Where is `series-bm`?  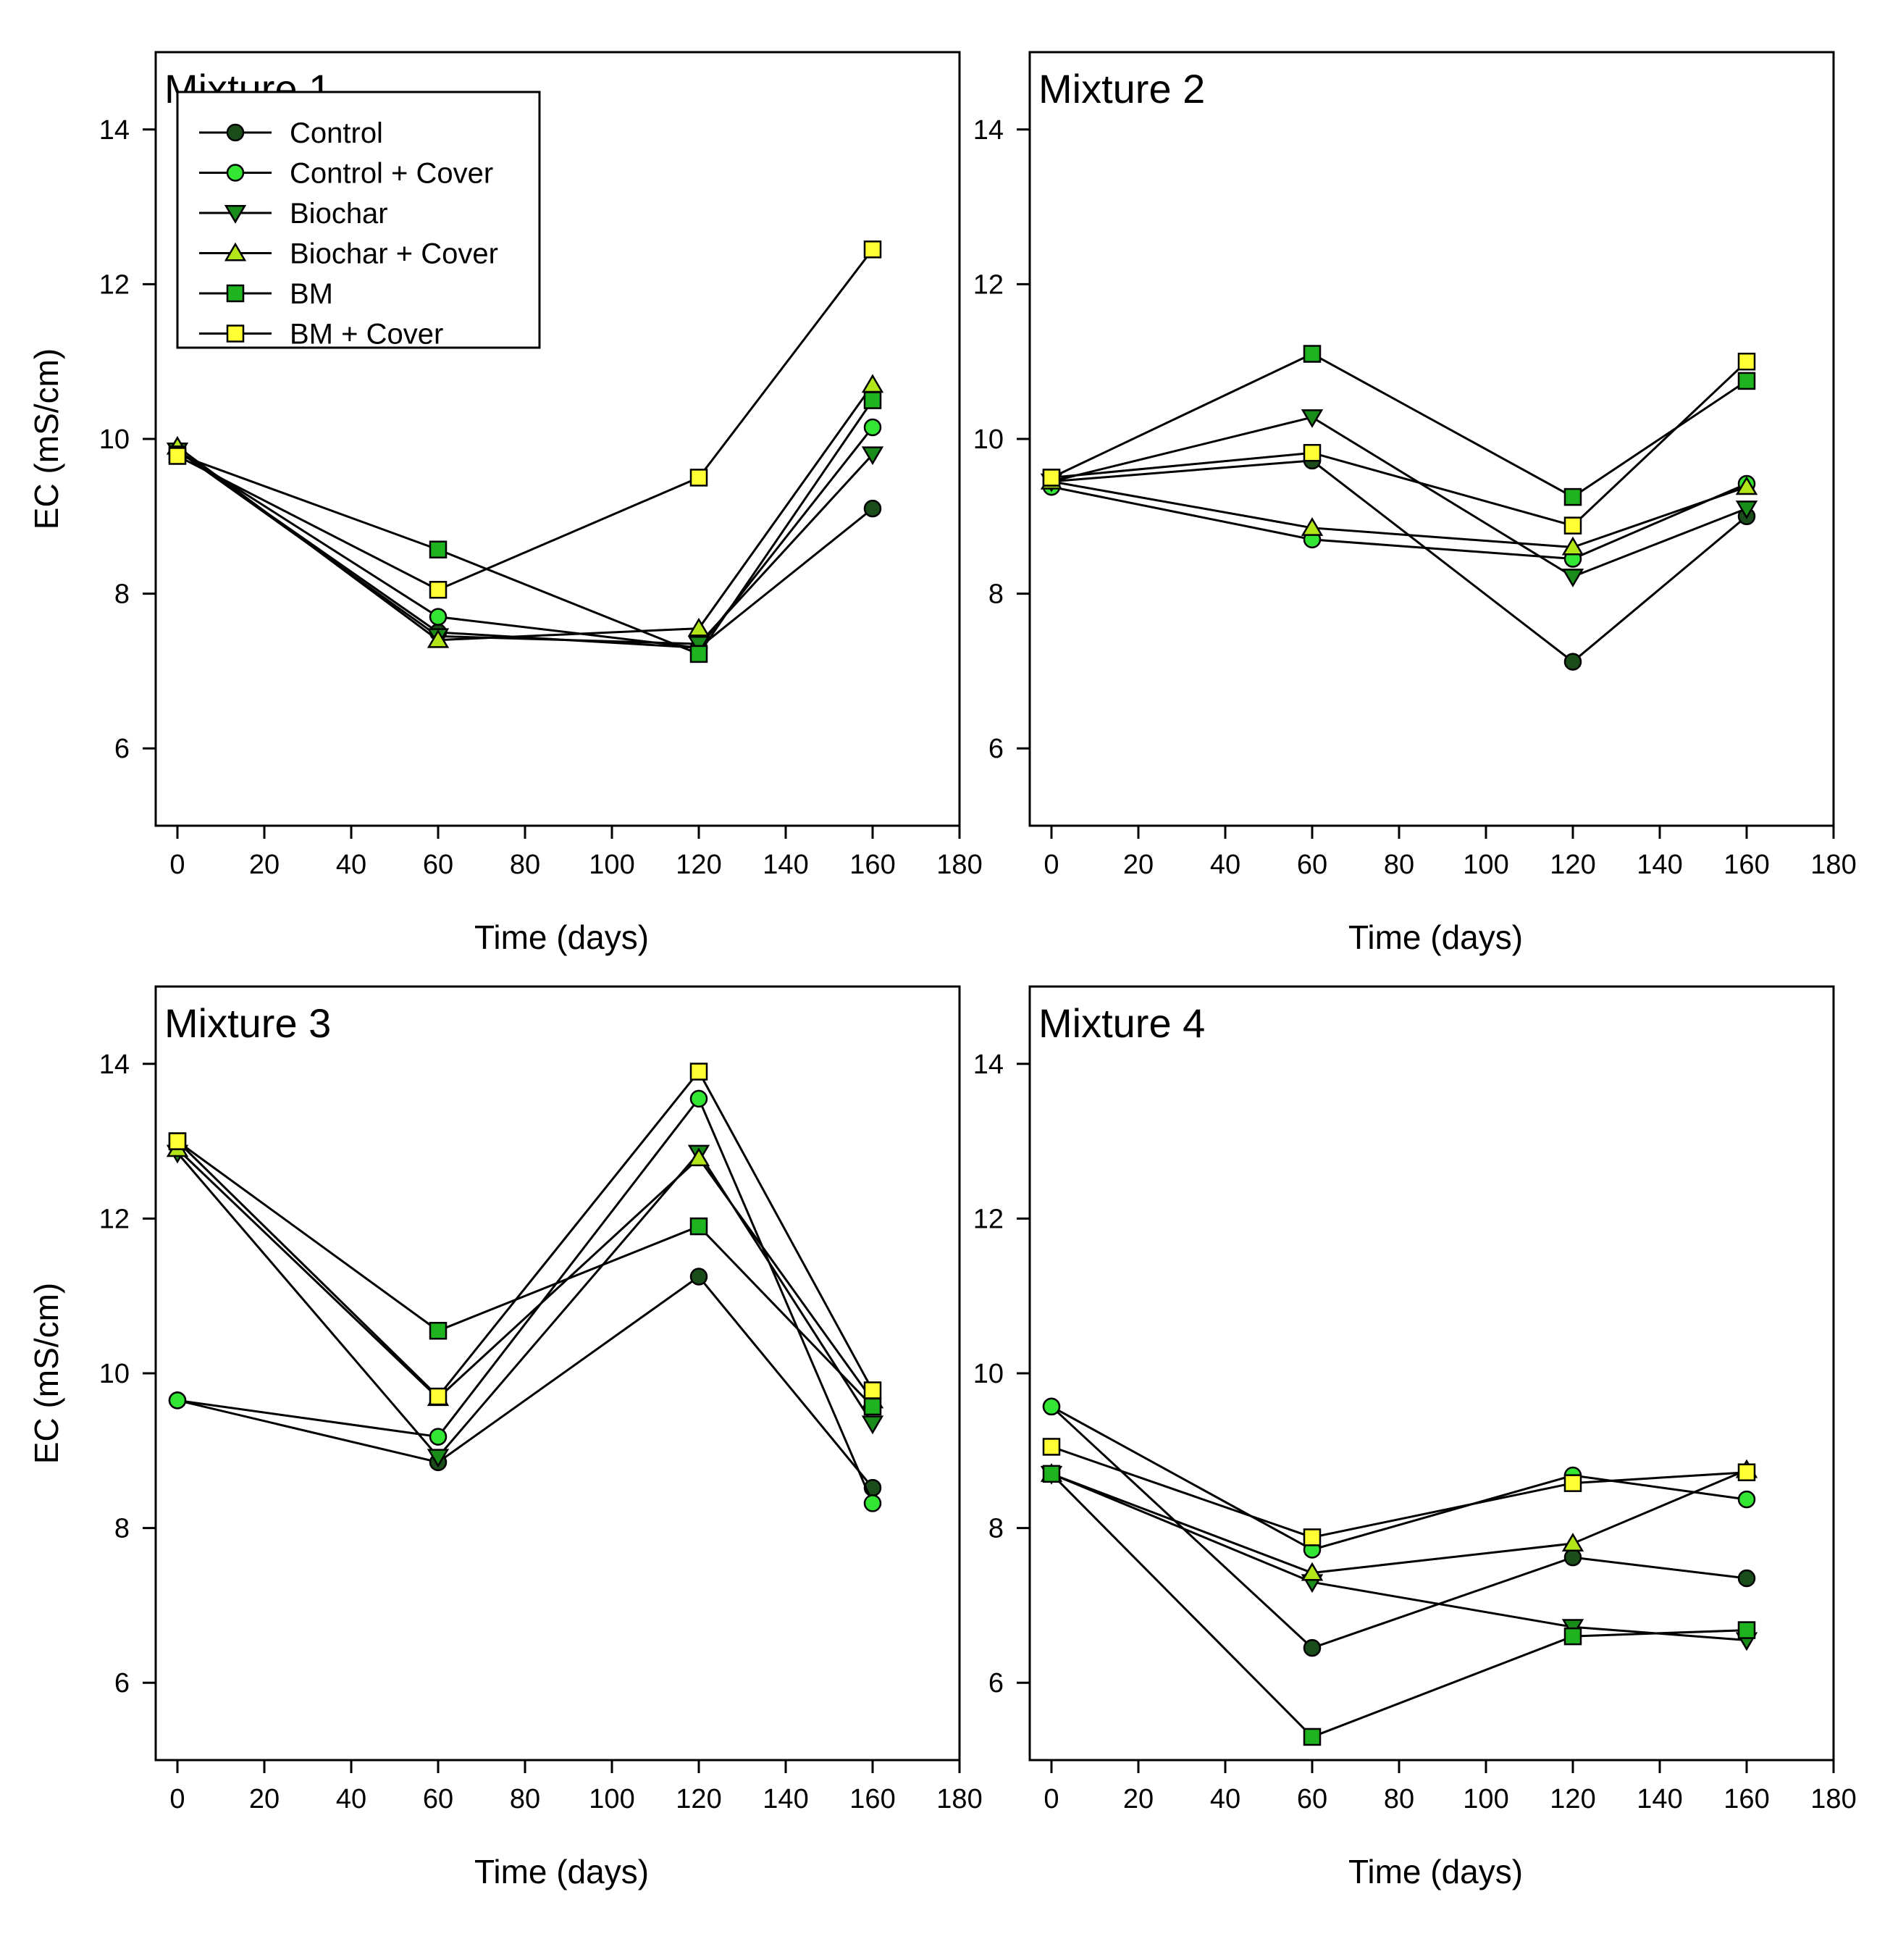
series-bm is located at coordinates (525, 527).